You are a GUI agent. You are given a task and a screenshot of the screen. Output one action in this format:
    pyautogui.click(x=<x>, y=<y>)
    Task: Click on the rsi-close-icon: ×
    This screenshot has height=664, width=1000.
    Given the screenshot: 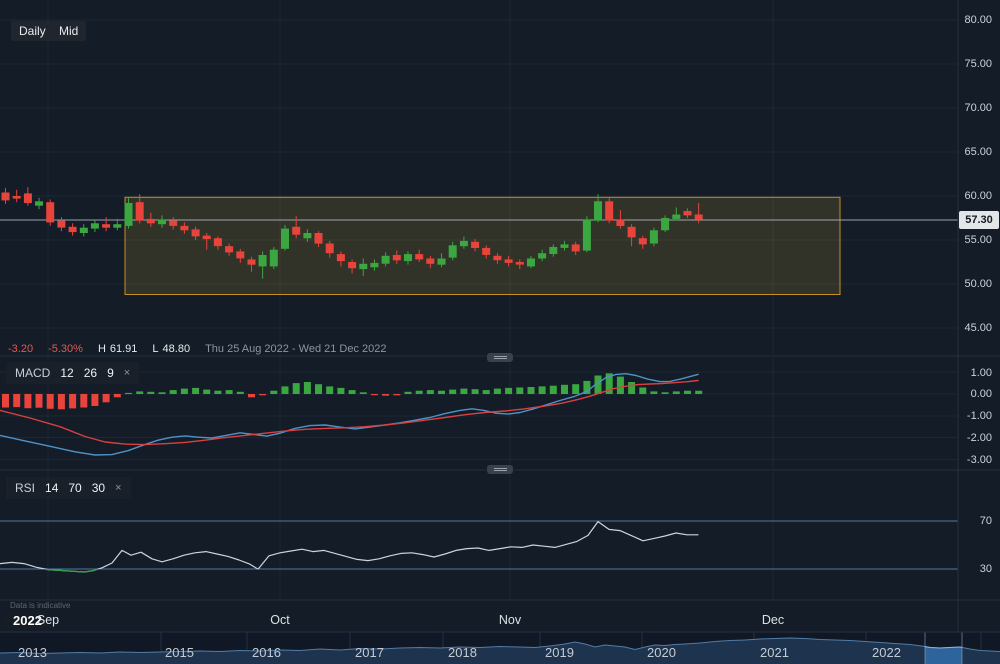 What is the action you would take?
    pyautogui.click(x=118, y=488)
    